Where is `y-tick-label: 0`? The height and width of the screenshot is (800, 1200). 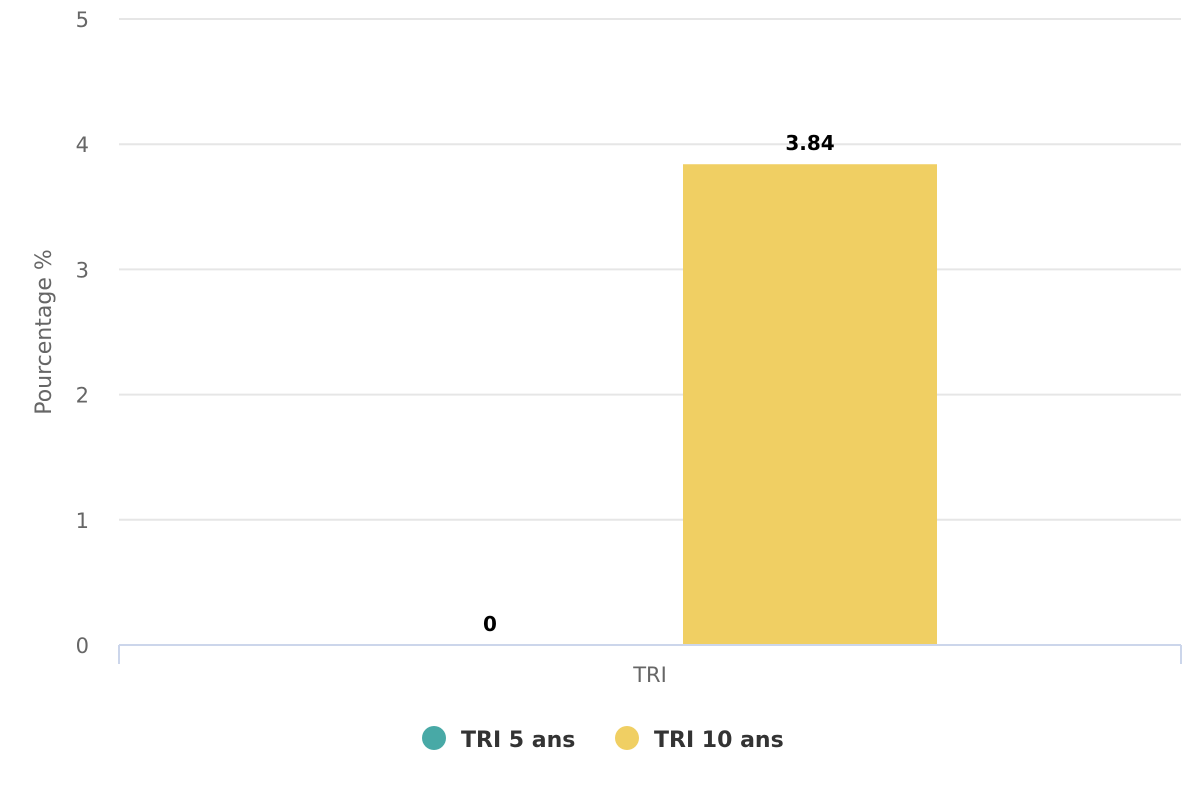 y-tick-label: 0 is located at coordinates (82, 646).